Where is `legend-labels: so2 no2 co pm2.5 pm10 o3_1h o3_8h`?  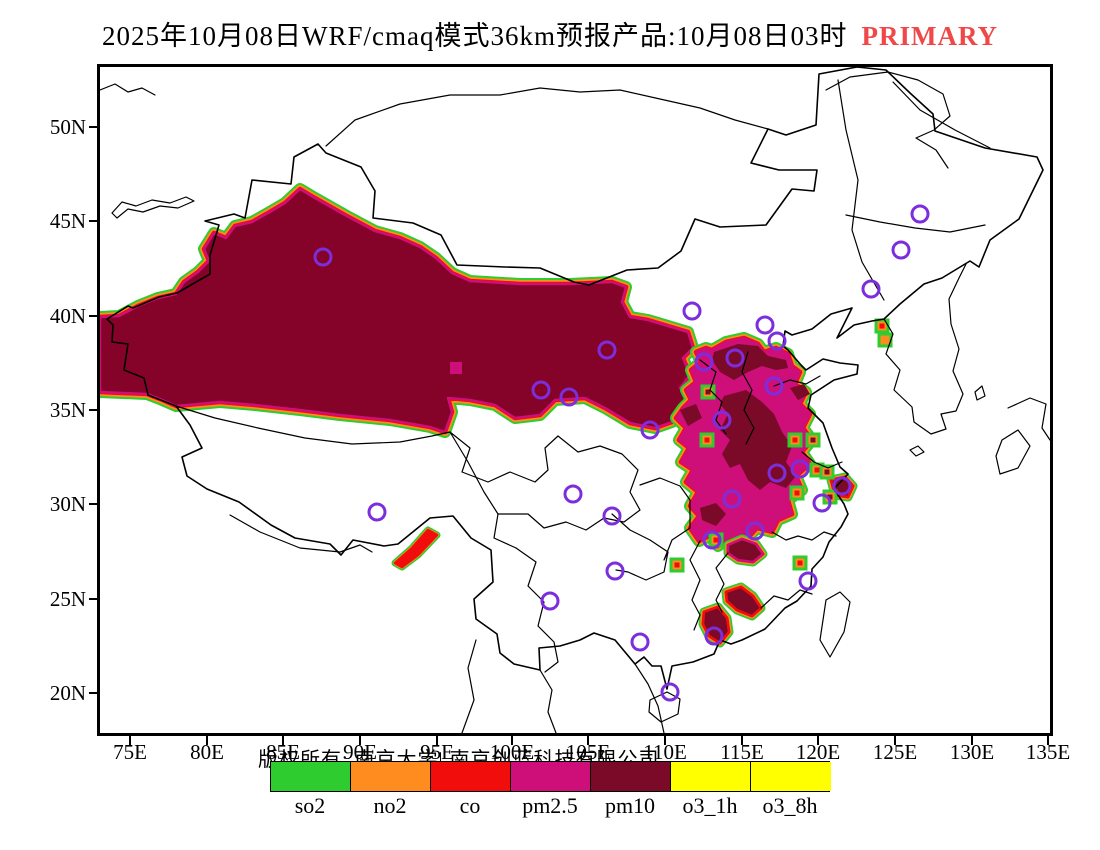 legend-labels: so2 no2 co pm2.5 pm10 o3_1h o3_8h is located at coordinates (550, 806).